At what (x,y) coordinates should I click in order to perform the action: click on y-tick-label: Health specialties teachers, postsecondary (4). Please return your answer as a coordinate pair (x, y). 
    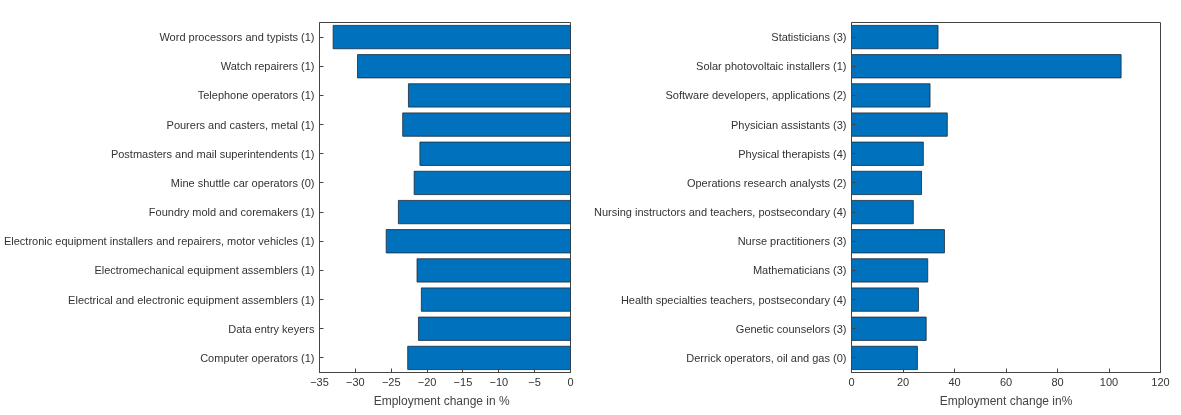
    Looking at the image, I should click on (733, 299).